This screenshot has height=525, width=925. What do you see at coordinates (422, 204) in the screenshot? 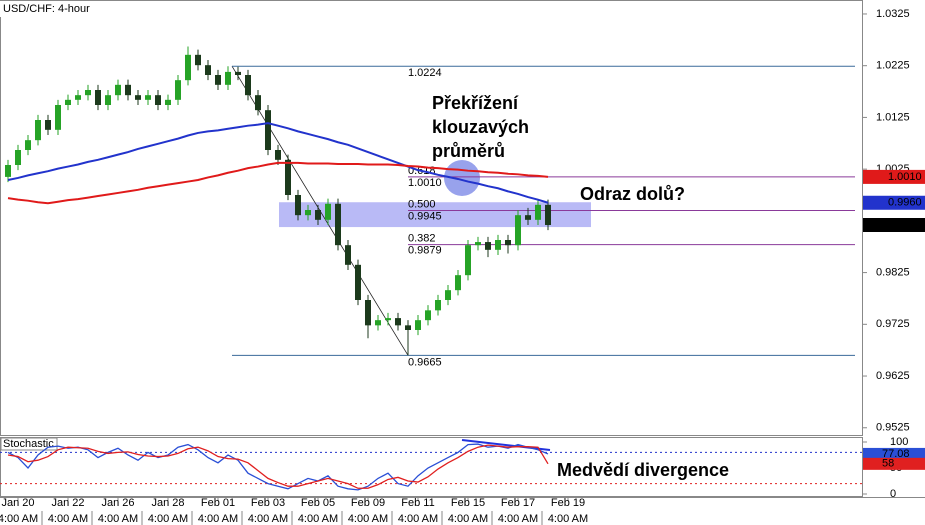
I see `fib-ratio-label: 0.500` at bounding box center [422, 204].